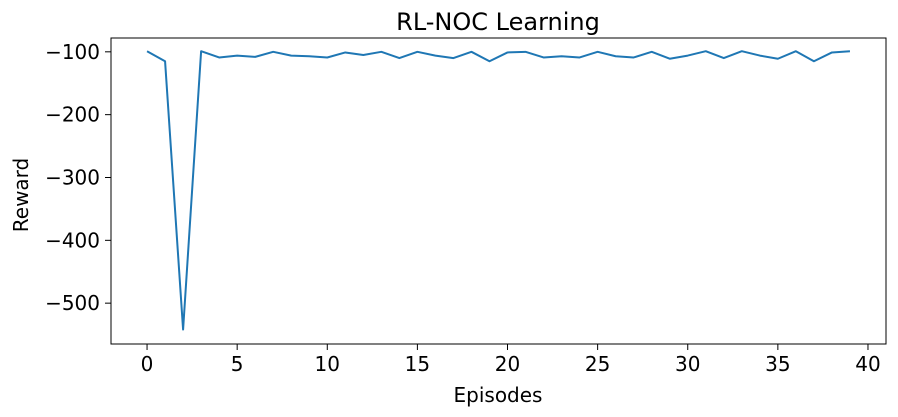 This screenshot has width=898, height=417. Describe the element at coordinates (237, 364) in the screenshot. I see `x-tick-label: 5` at that location.